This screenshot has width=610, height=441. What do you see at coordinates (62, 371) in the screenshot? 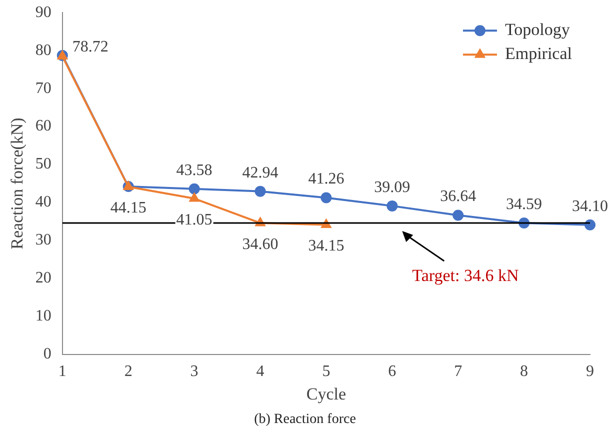
I see `x-tick-label: 1` at bounding box center [62, 371].